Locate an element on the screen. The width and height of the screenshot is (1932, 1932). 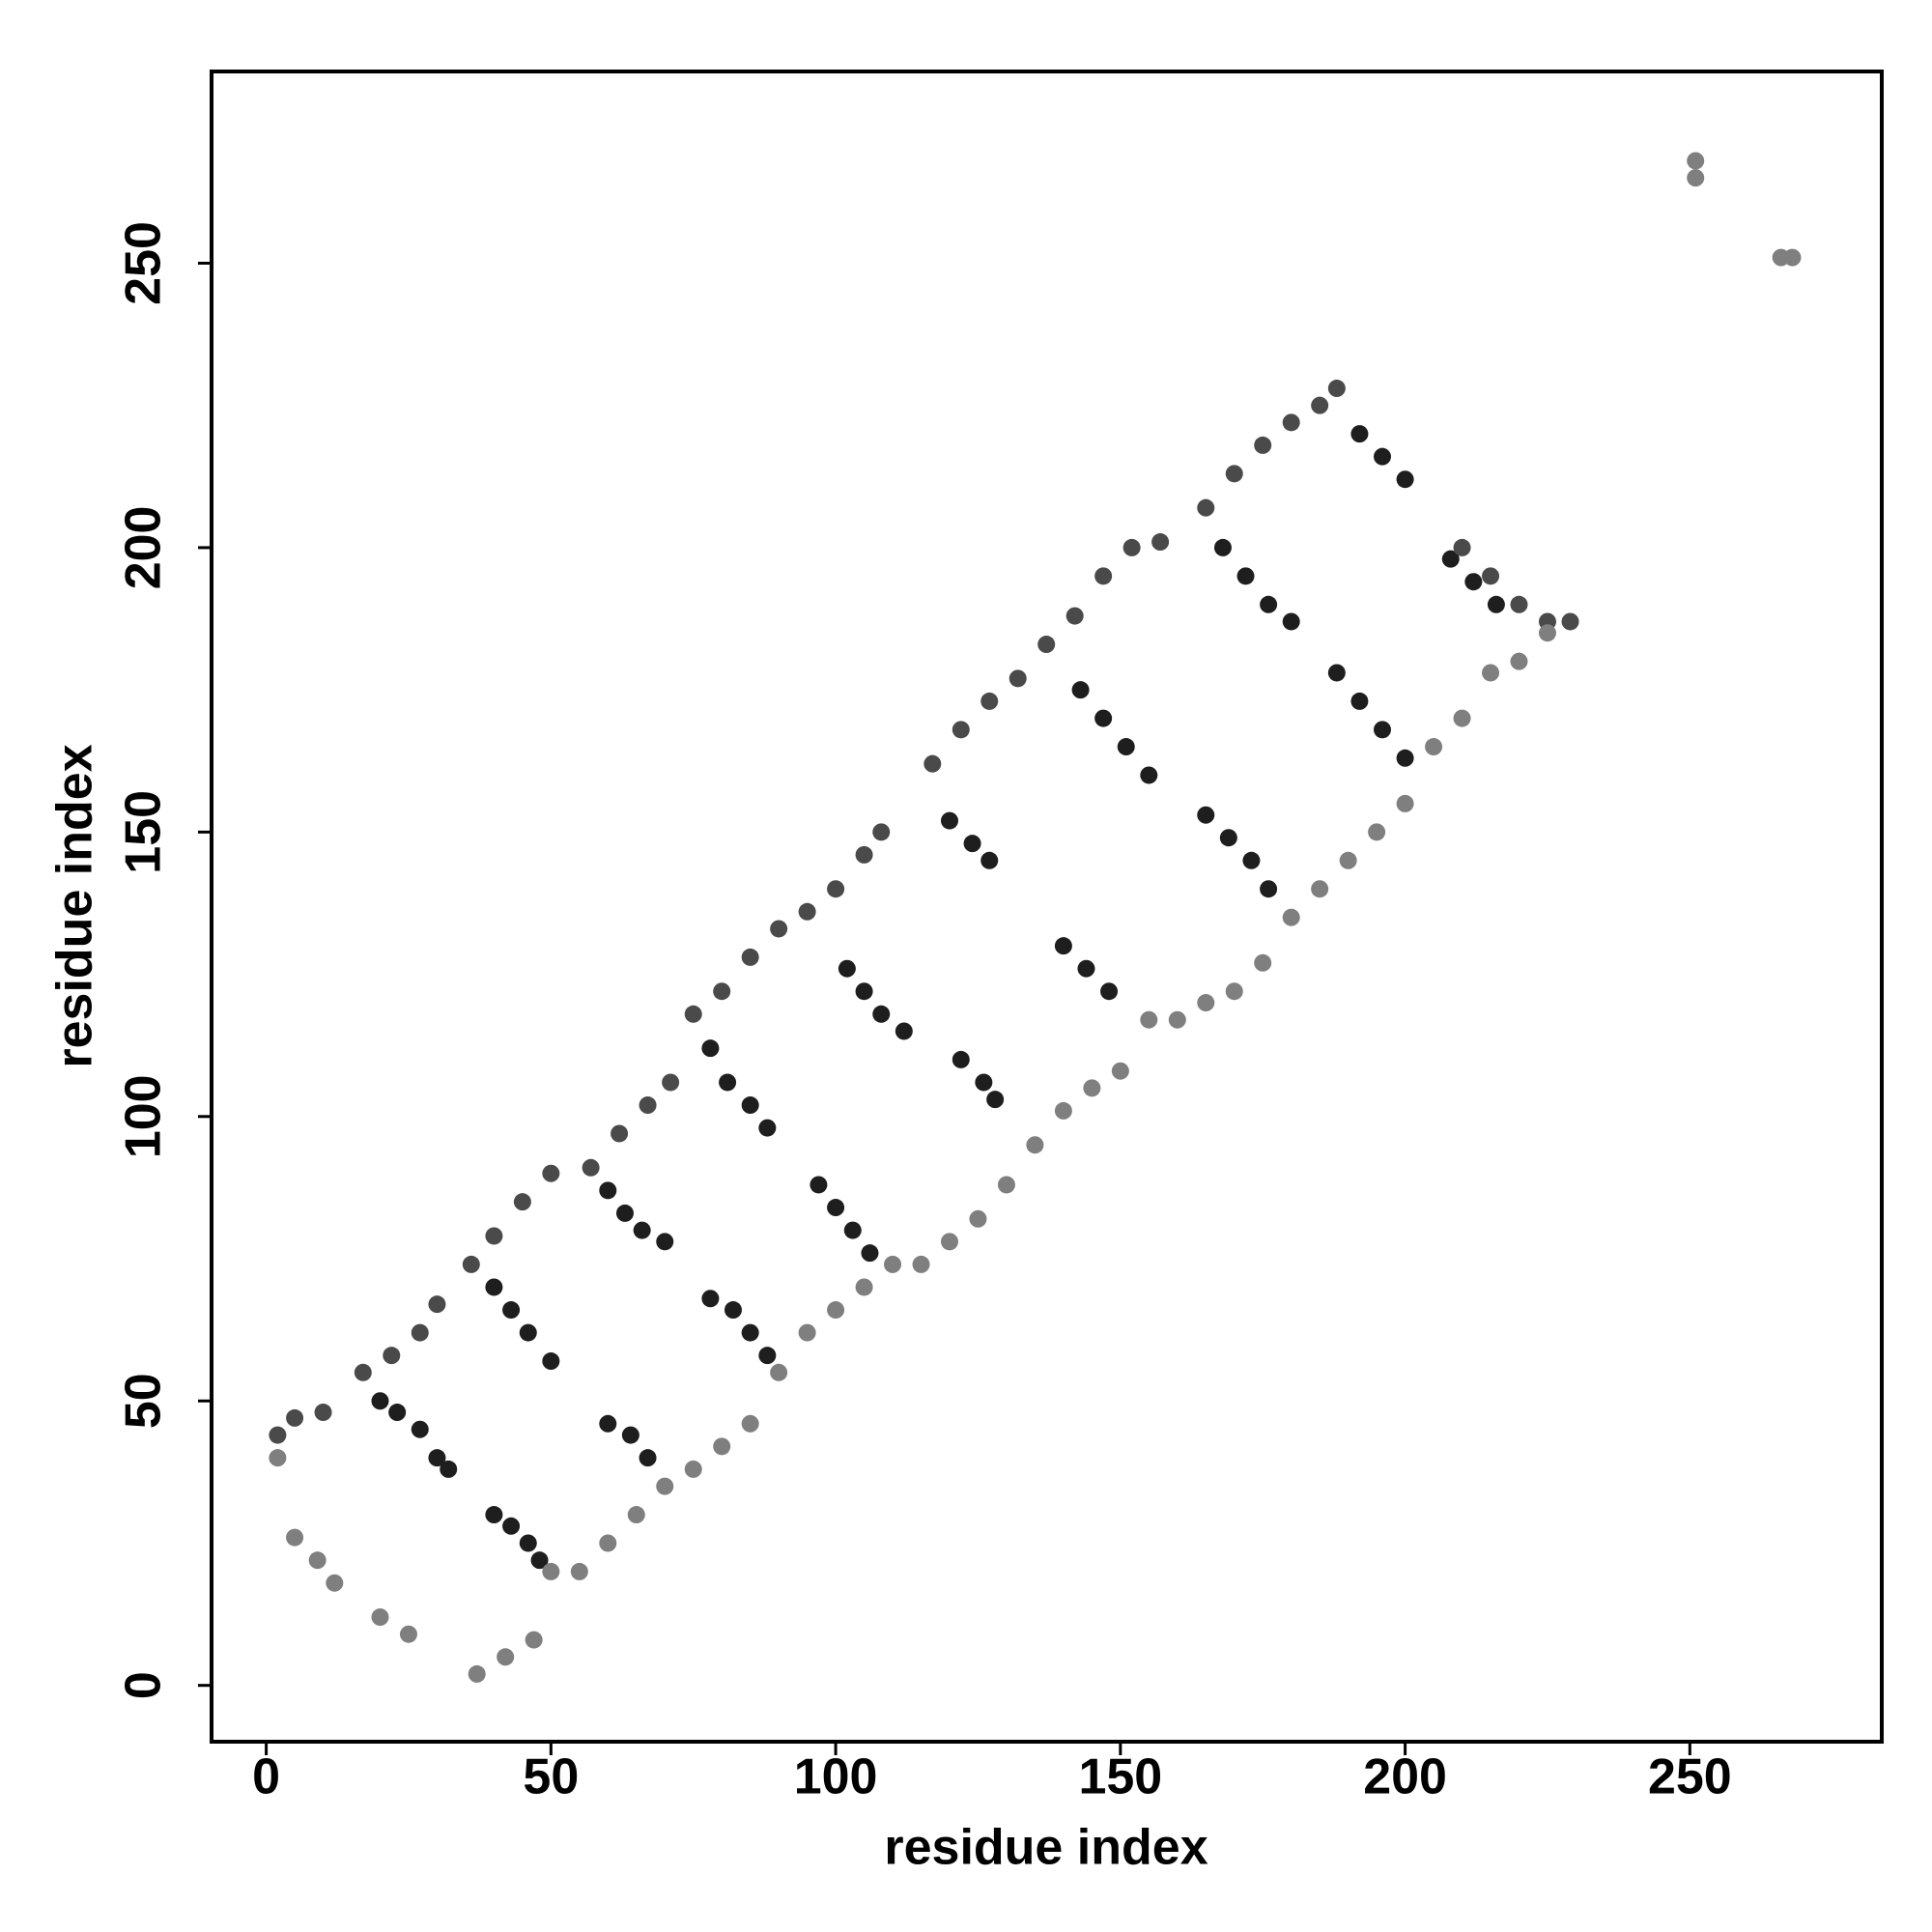
y-tick-label: 200 is located at coordinates (144, 548).